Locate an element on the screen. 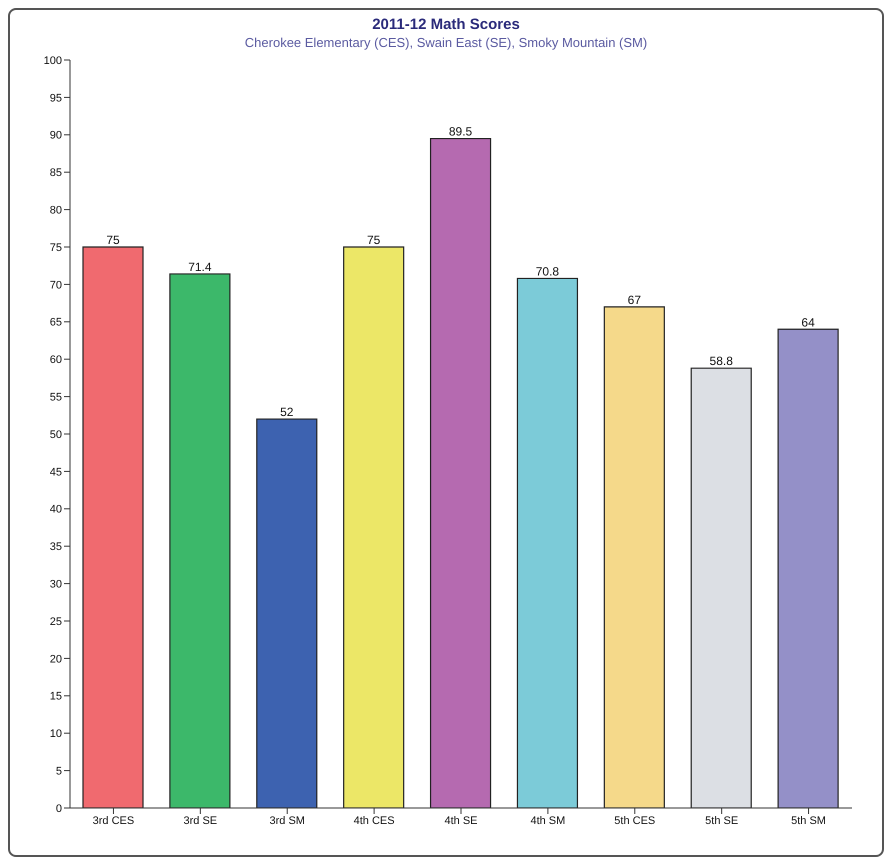  y-tick-label: 35 is located at coordinates (56, 547).